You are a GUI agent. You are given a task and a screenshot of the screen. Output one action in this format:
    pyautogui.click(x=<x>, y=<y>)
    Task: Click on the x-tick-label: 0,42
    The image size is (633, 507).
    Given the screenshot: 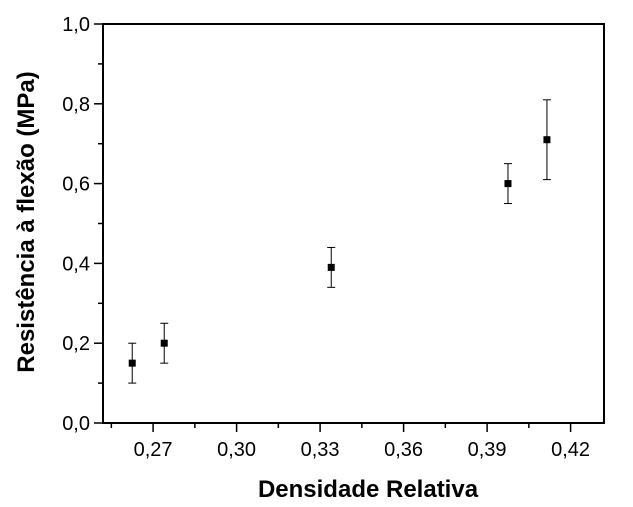 What is the action you would take?
    pyautogui.click(x=570, y=450)
    